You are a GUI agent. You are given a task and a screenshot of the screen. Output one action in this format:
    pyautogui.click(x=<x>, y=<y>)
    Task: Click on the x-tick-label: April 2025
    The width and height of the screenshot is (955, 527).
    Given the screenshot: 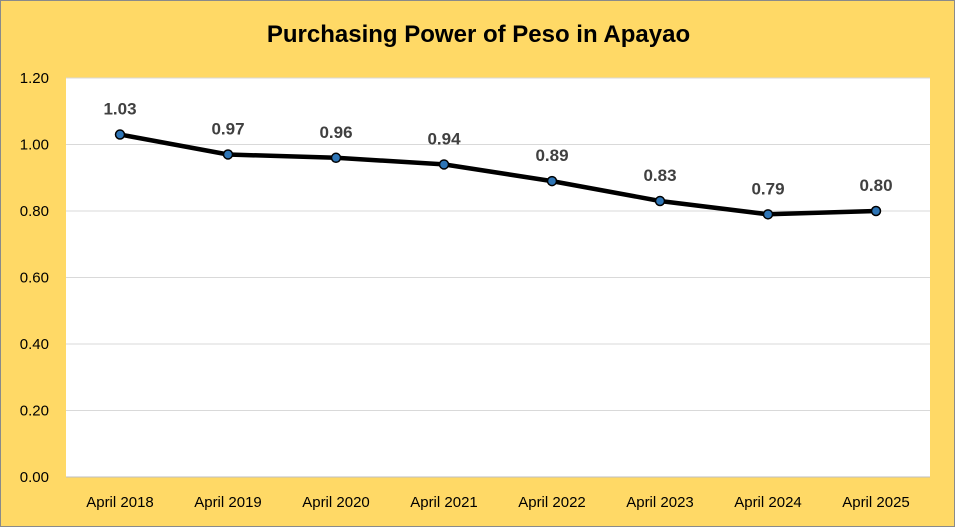 What is the action you would take?
    pyautogui.click(x=876, y=502)
    